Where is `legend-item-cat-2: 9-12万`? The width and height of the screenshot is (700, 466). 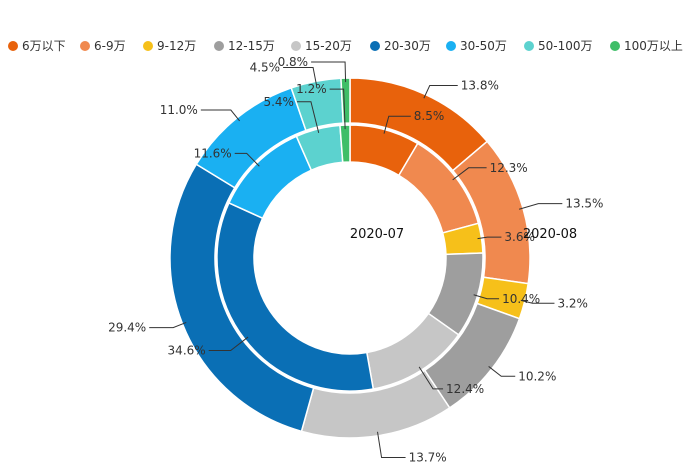
legend-item-cat-2: 9-12万 is located at coordinates (169, 46).